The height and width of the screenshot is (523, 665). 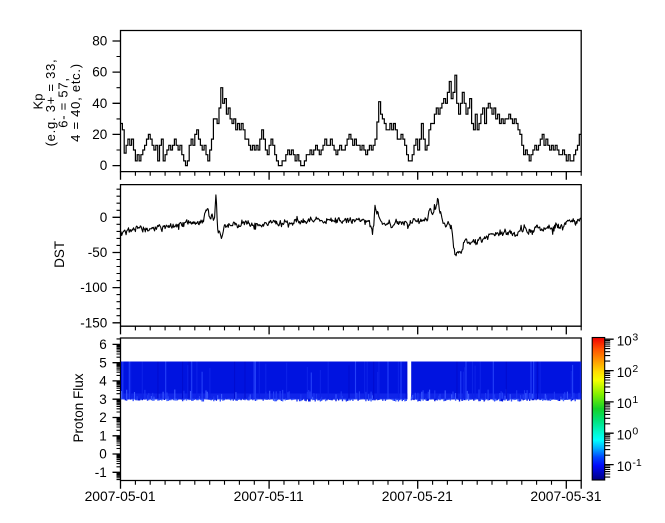 I want to click on svg-text: -100, so click(x=93, y=287).